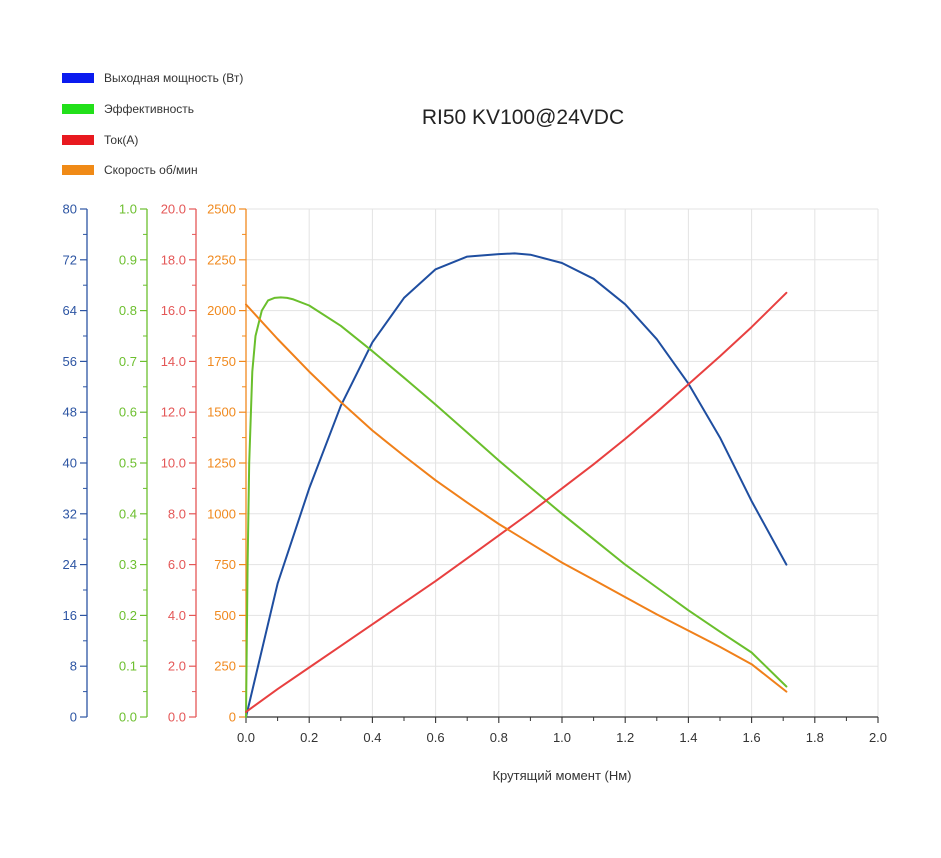  I want to click on y-axis-1: 0.0 0.1 0.2 0.3 0.4 0.5 0.6 0.7 0.8 0.9 1.0, so click(133, 463).